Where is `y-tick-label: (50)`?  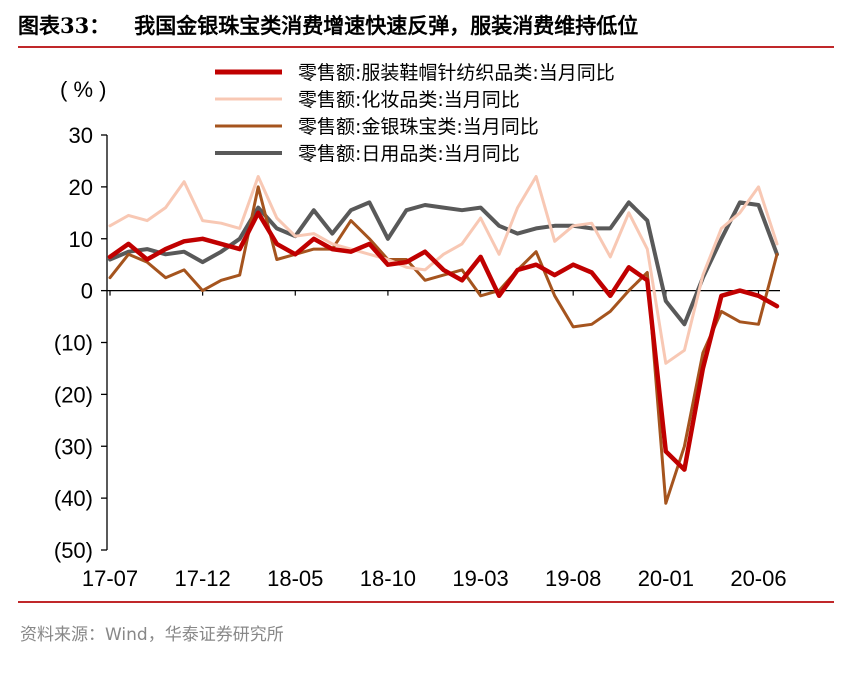
y-tick-label: (50) is located at coordinates (73, 550).